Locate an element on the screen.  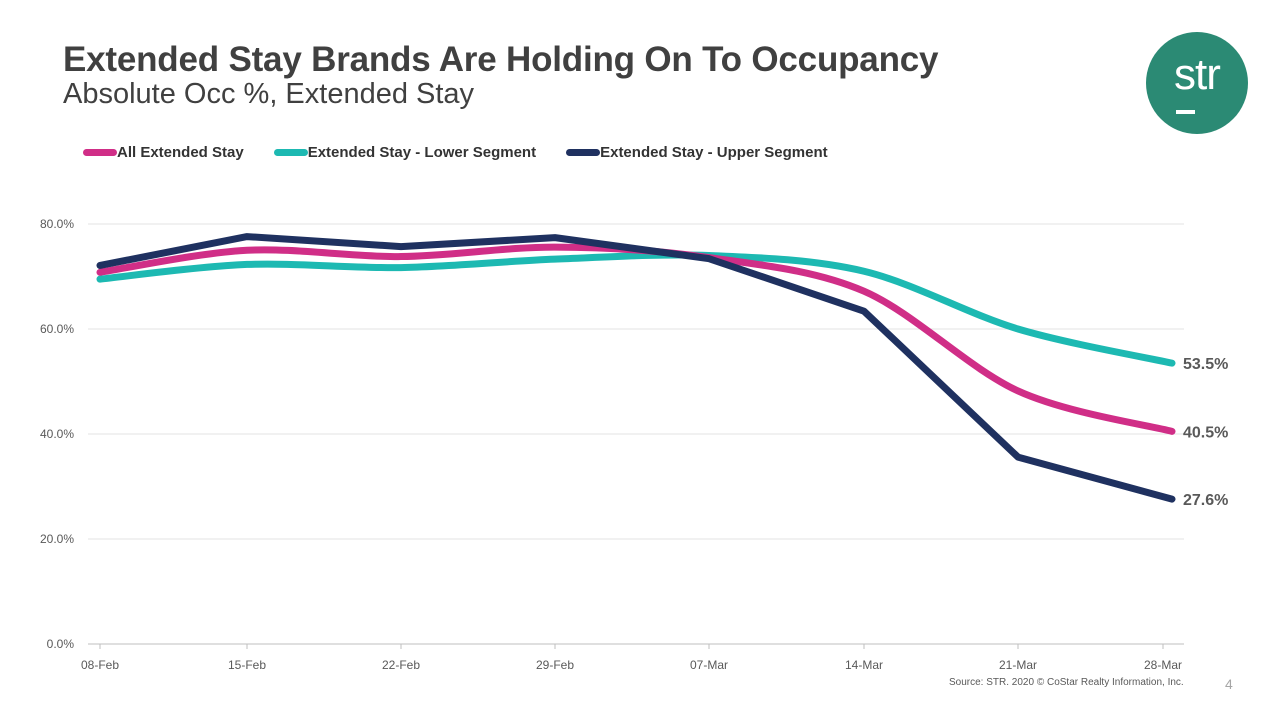
x-tick-label: 28-Mar is located at coordinates (1163, 665).